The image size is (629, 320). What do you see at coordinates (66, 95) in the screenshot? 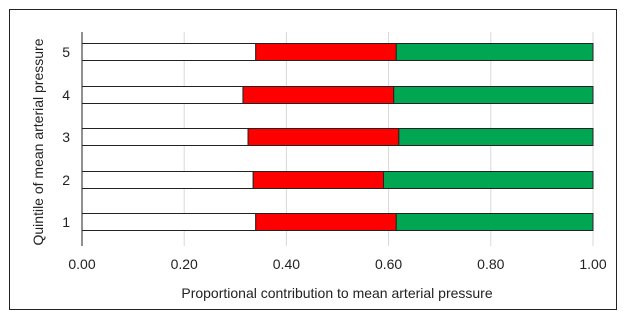
I see `y-tick-label: 4` at bounding box center [66, 95].